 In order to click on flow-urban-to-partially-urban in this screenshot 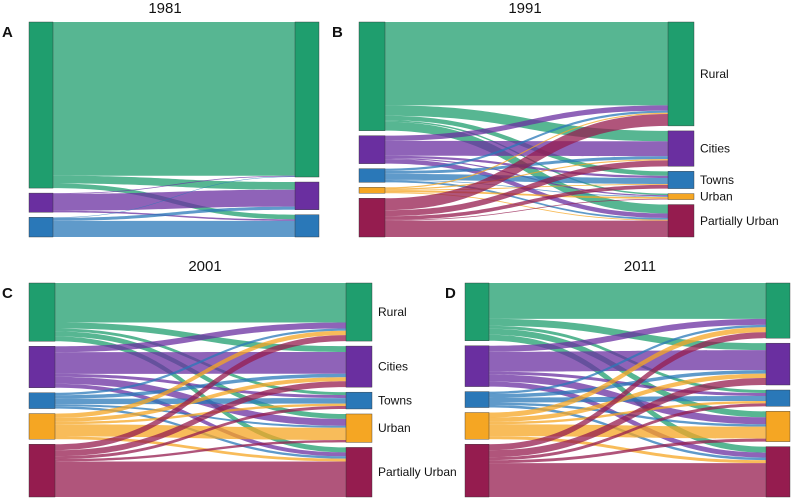, I will do `click(200, 449)`.